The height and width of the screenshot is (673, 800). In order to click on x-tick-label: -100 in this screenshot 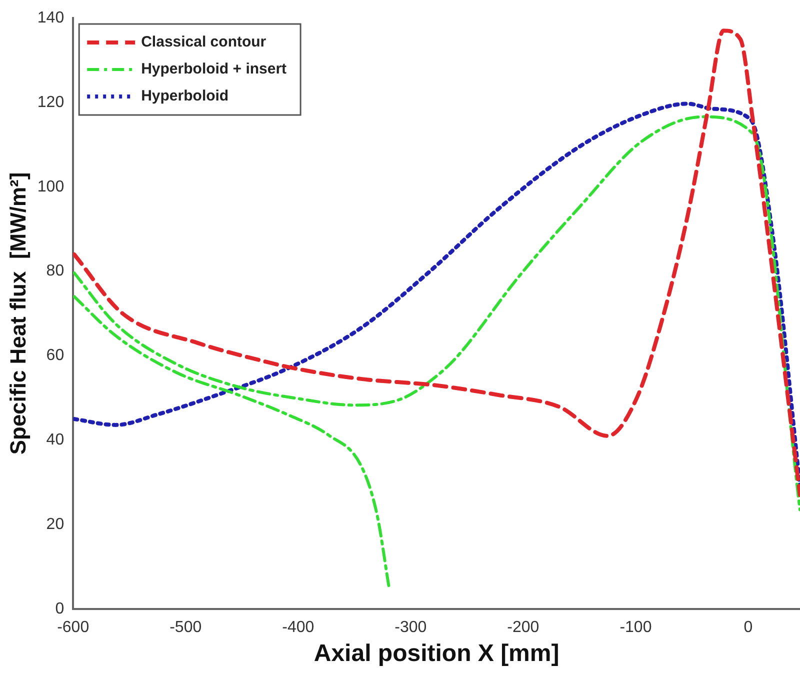, I will do `click(636, 627)`.